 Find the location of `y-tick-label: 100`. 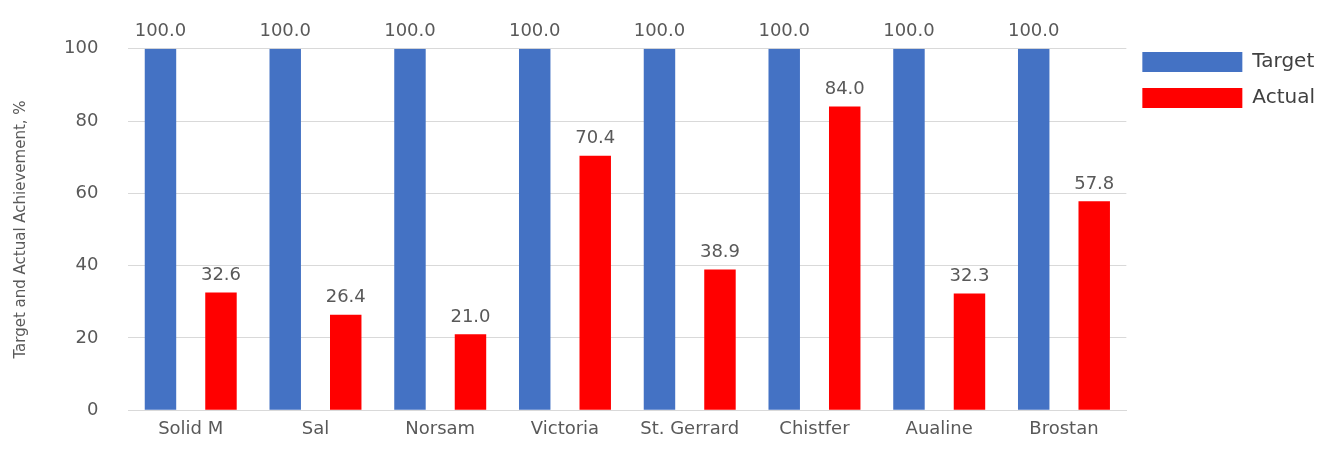

y-tick-label: 100 is located at coordinates (81, 47).